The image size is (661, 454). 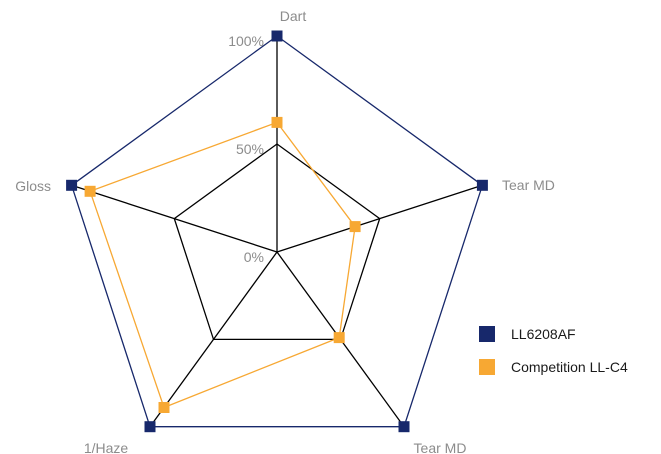 What do you see at coordinates (553, 350) in the screenshot?
I see `legend: LL6208AF Competition LL-C4` at bounding box center [553, 350].